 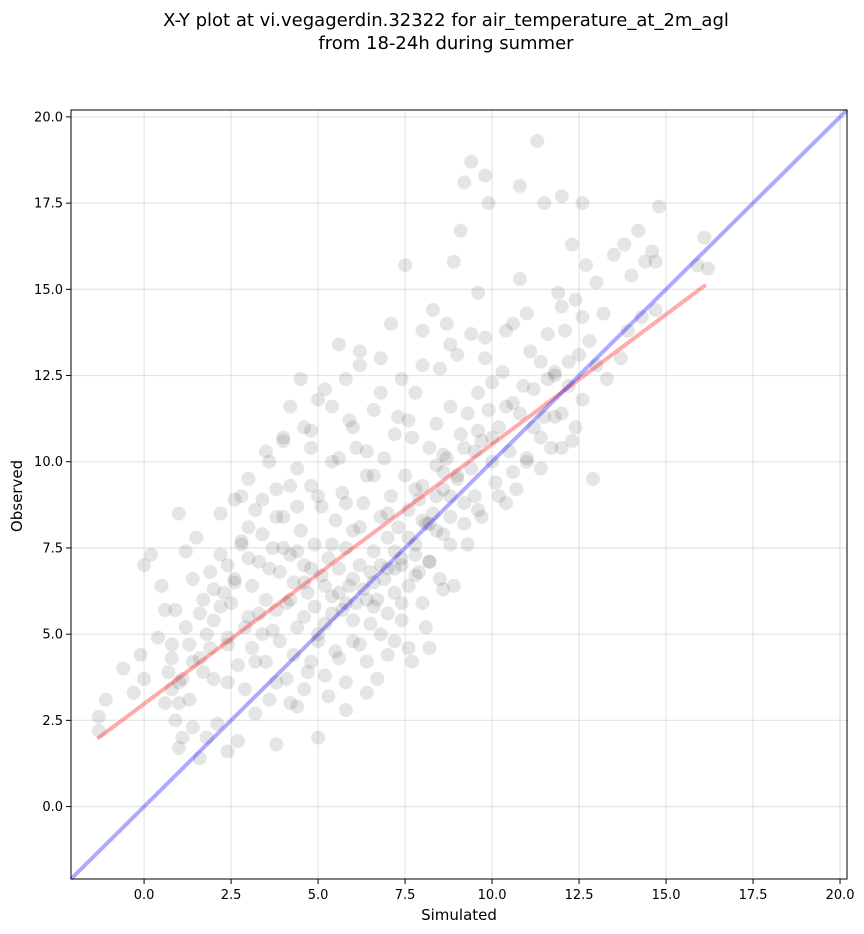 I want to click on y-tick-label-5: 12.5, so click(x=48, y=376).